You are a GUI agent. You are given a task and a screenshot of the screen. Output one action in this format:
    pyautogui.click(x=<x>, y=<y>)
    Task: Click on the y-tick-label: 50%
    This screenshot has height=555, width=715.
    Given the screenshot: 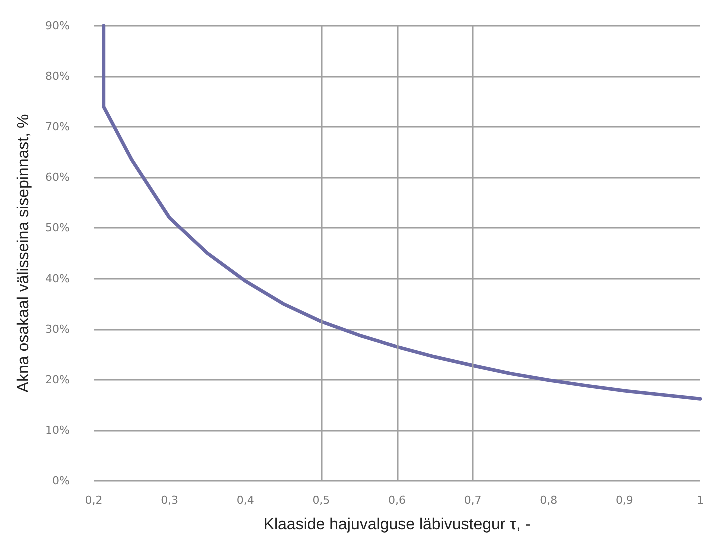 What is the action you would take?
    pyautogui.click(x=58, y=228)
    